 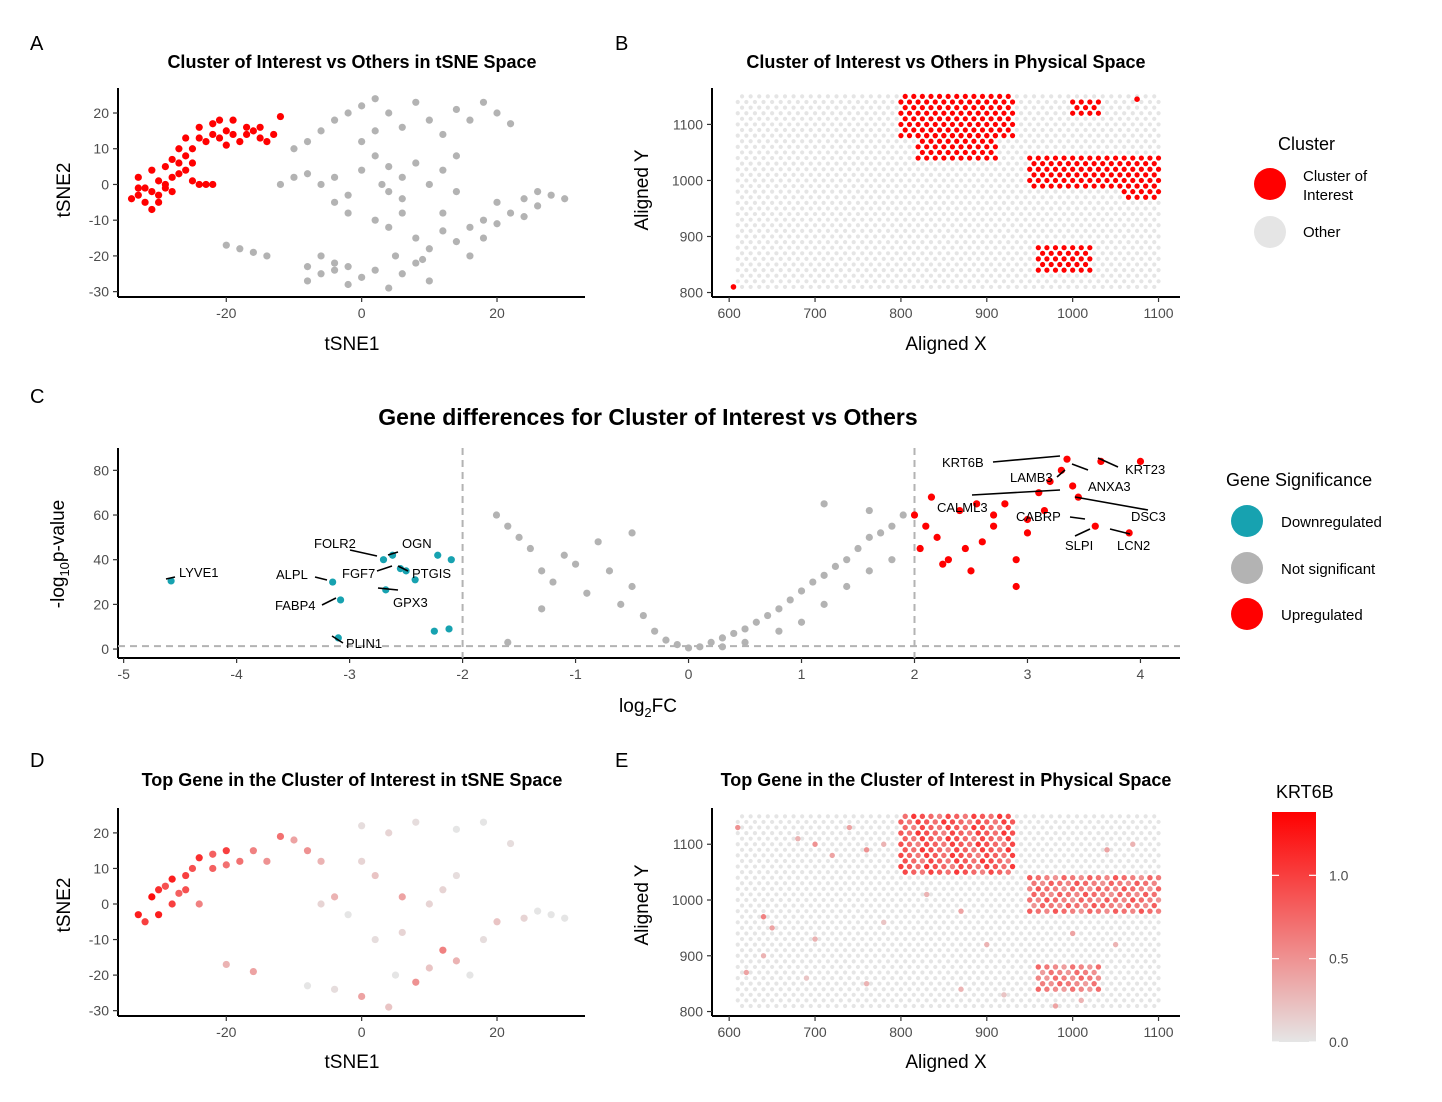 I want to click on colorbar-tick-label: 1.0, so click(x=1339, y=875).